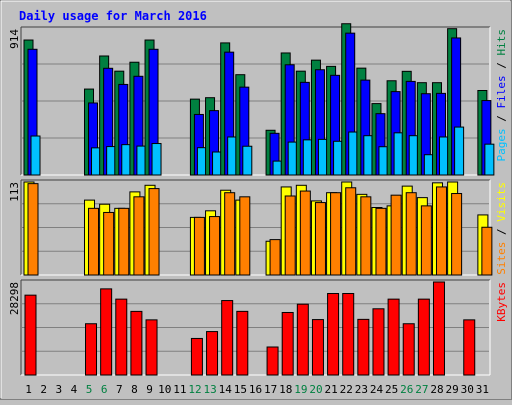  What do you see at coordinates (89, 389) in the screenshot?
I see `day-label-5: 5` at bounding box center [89, 389].